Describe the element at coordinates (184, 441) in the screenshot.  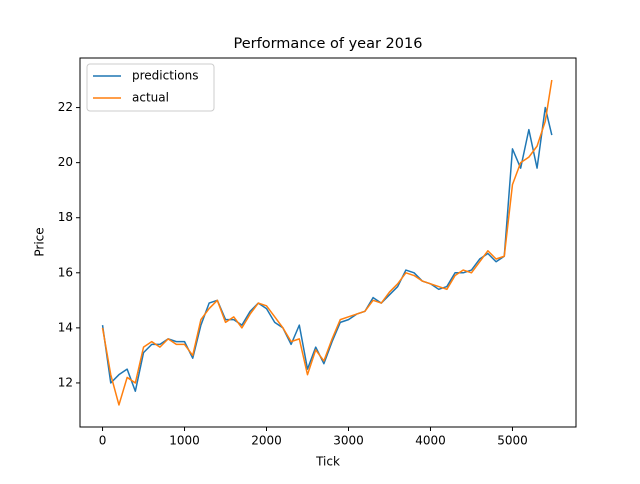
I see `x-tick-label: 1000` at that location.